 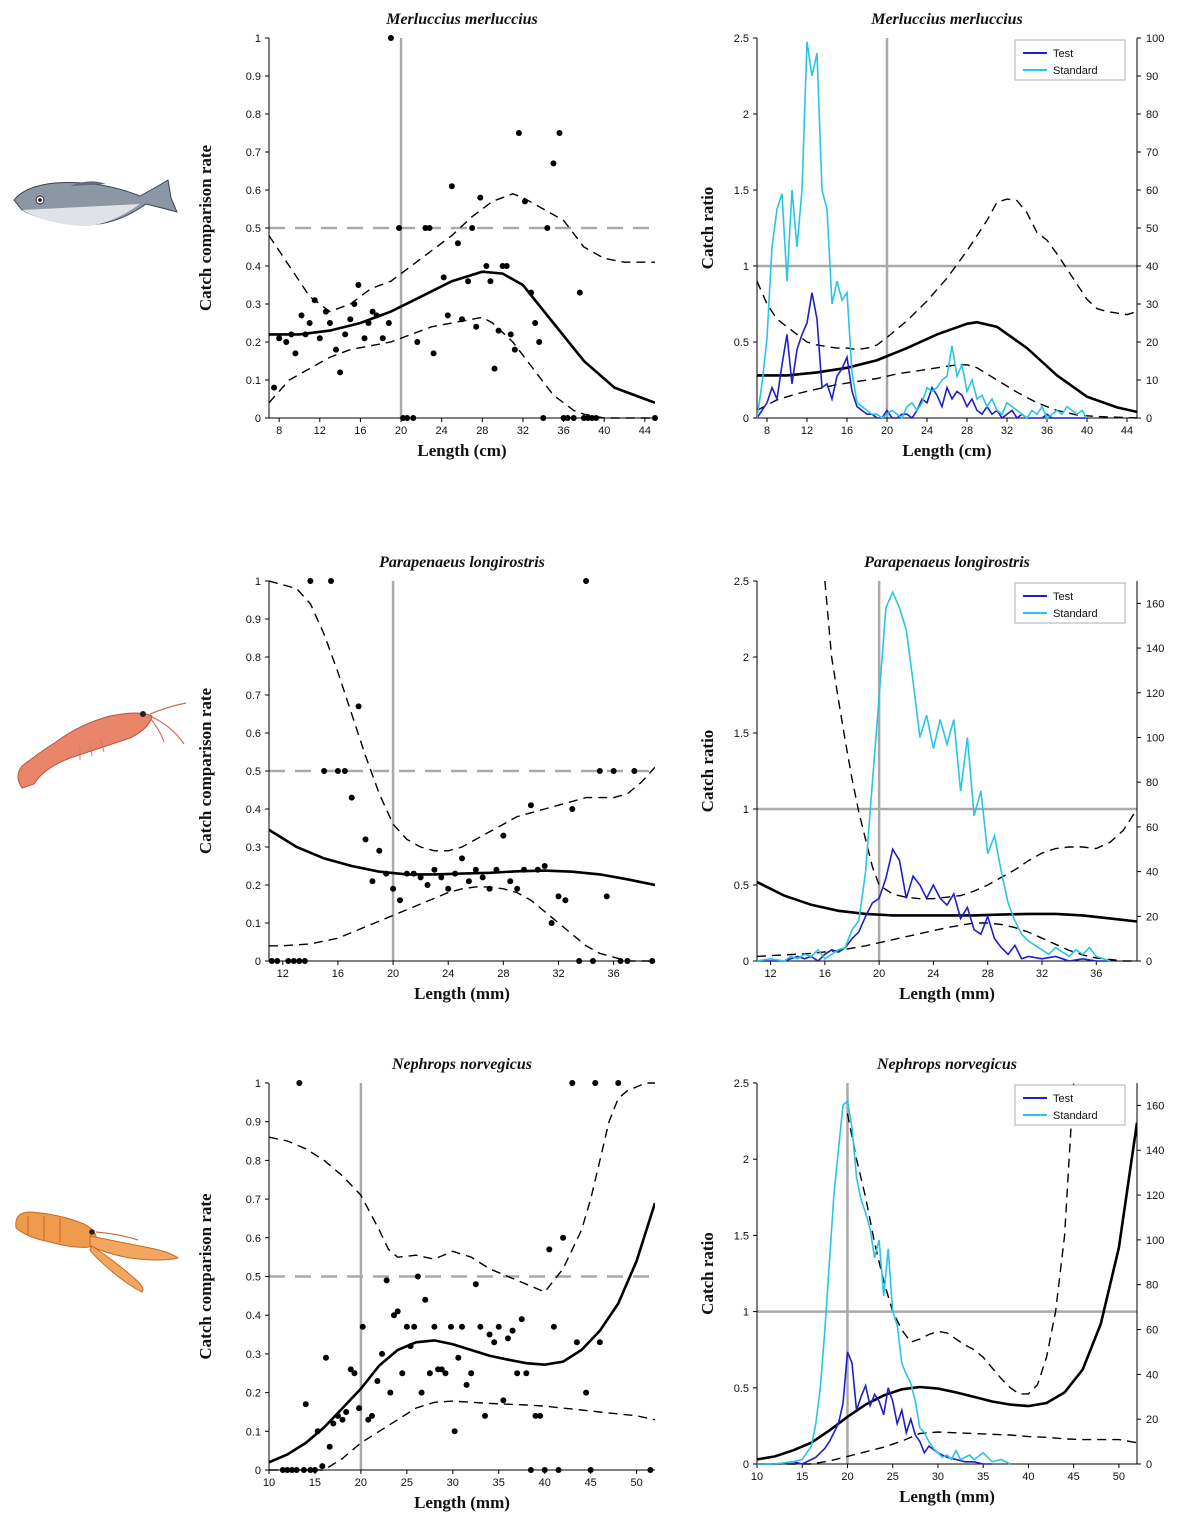 What do you see at coordinates (1152, 1286) in the screenshot?
I see `y-right-tick-label: 80` at bounding box center [1152, 1286].